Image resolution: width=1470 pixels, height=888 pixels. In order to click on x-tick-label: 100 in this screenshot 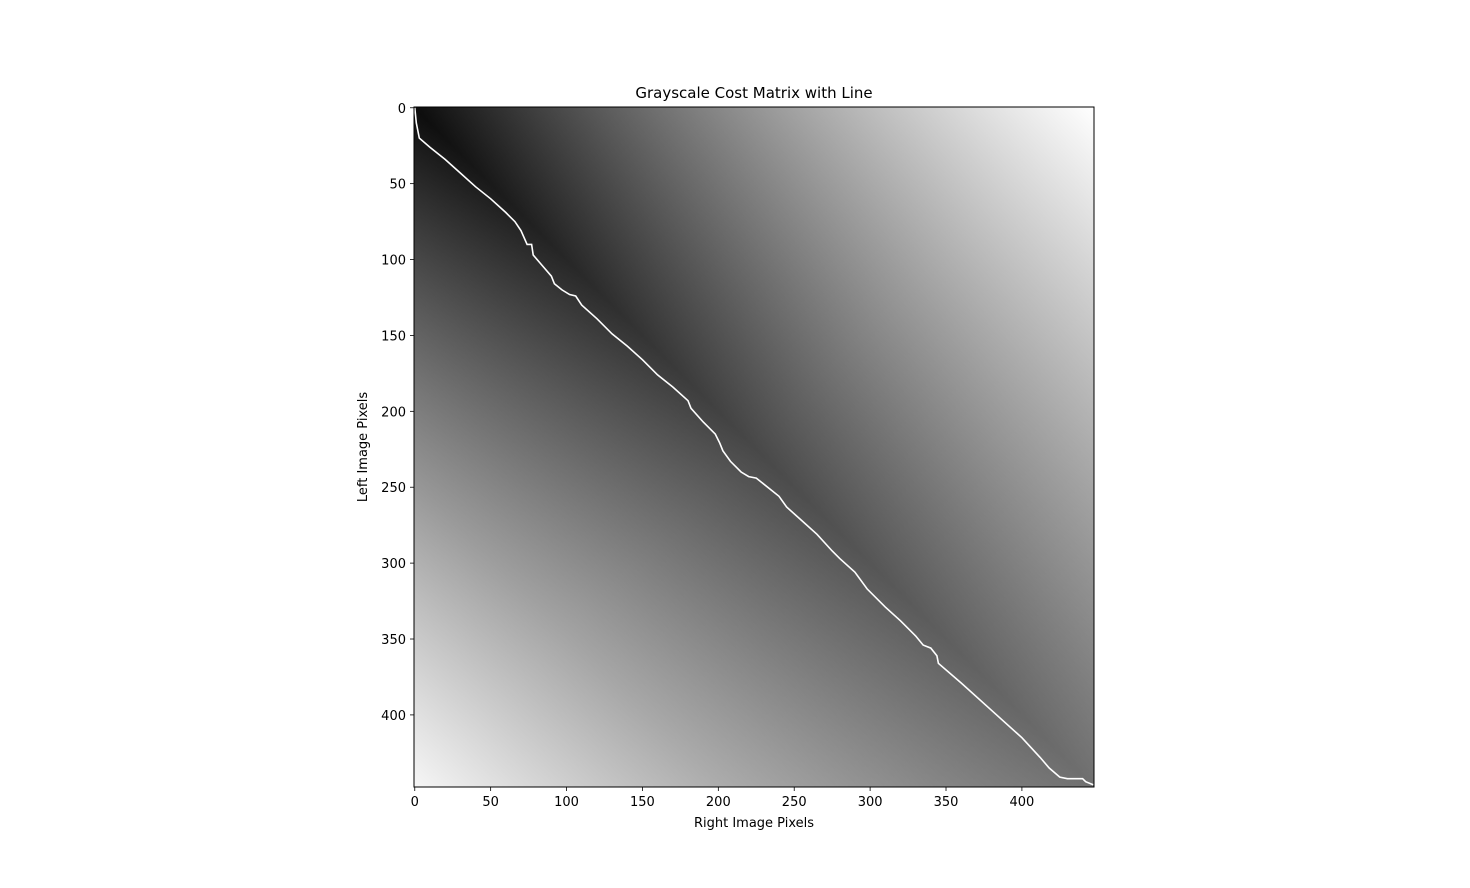, I will do `click(566, 802)`.